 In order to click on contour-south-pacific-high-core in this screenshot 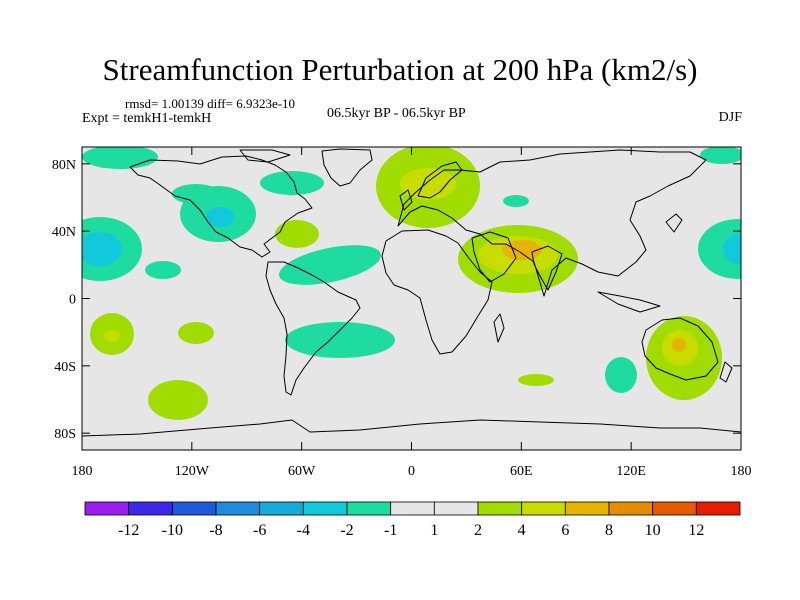, I will do `click(112, 336)`.